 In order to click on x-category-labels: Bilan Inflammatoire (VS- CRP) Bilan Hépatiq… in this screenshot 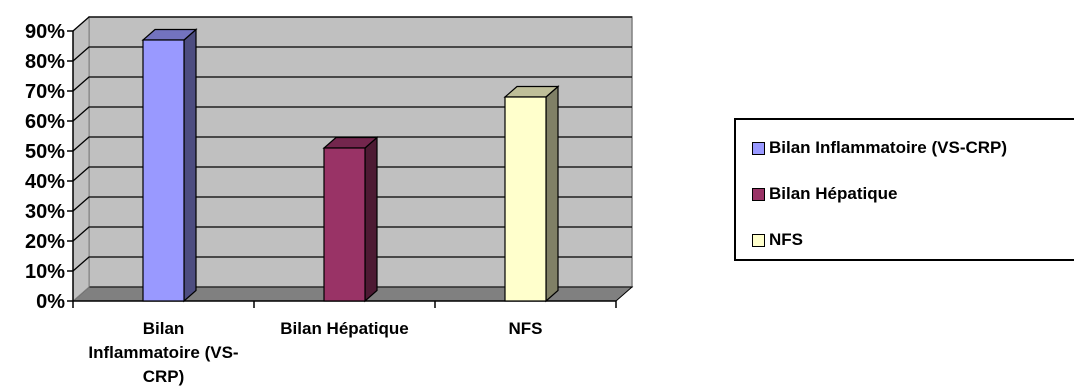, I will do `click(315, 352)`.